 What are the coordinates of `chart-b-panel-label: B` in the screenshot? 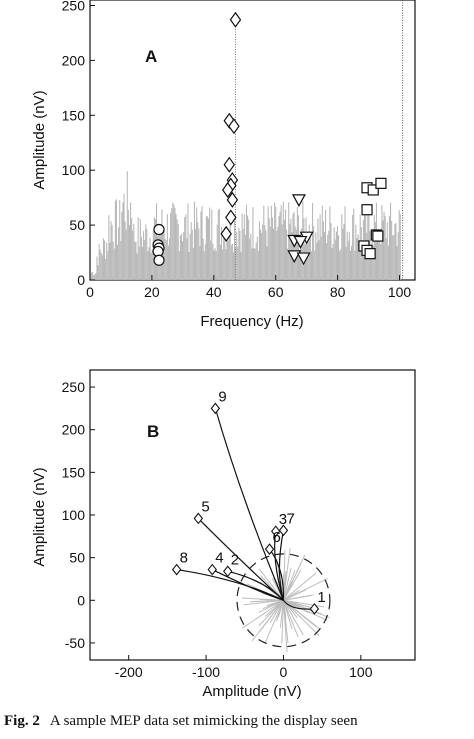 It's located at (153, 431).